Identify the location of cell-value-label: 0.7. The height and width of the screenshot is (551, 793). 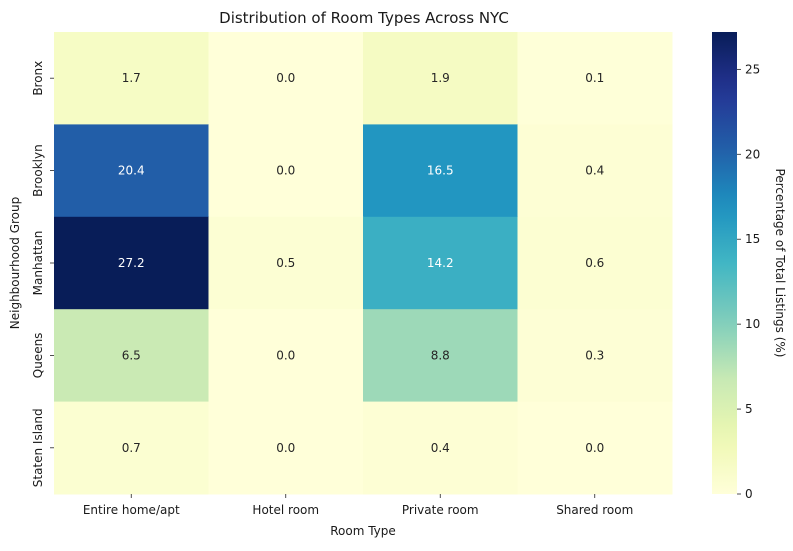
(131, 448).